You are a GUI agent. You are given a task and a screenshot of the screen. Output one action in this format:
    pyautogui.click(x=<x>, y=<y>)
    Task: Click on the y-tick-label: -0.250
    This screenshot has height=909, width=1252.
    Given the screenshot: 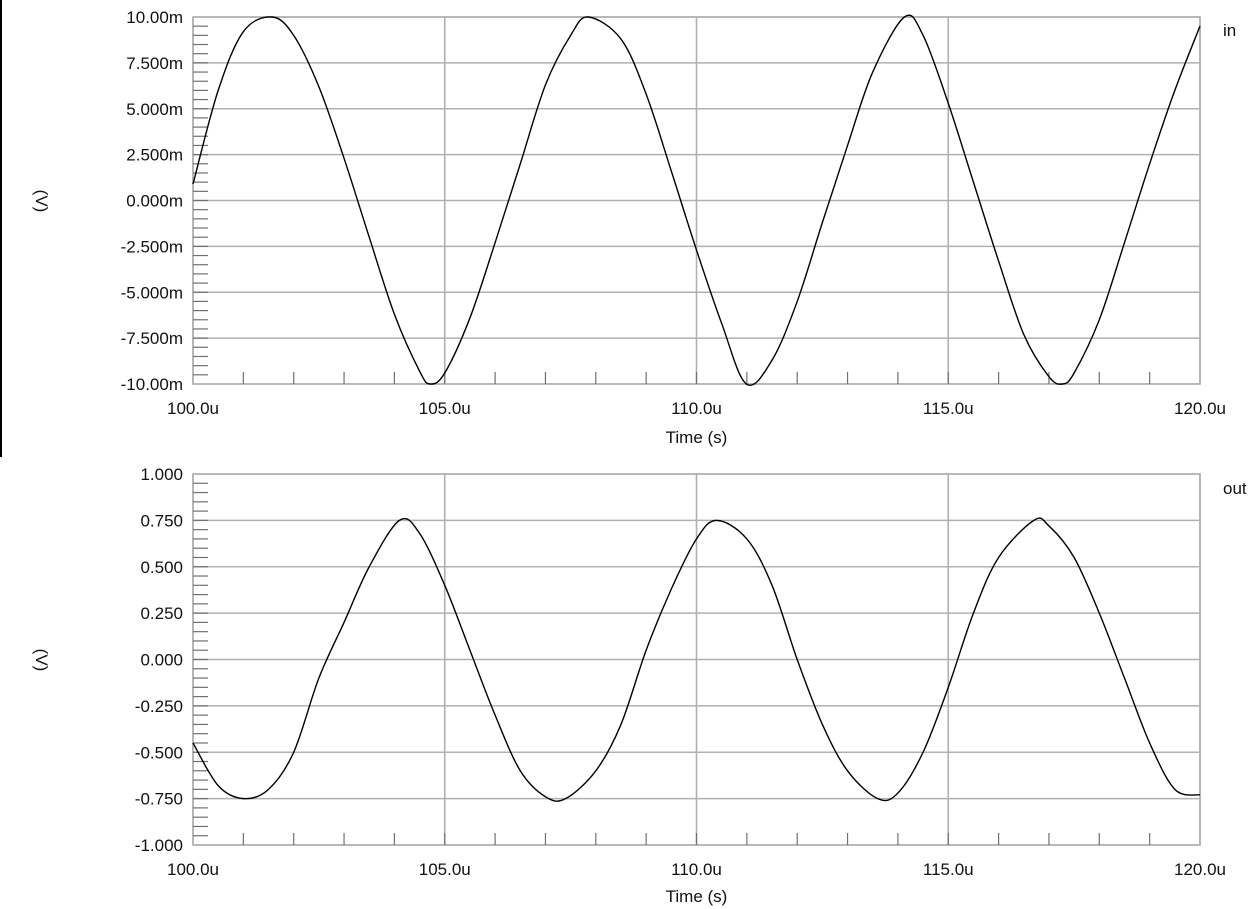 What is the action you would take?
    pyautogui.click(x=159, y=706)
    